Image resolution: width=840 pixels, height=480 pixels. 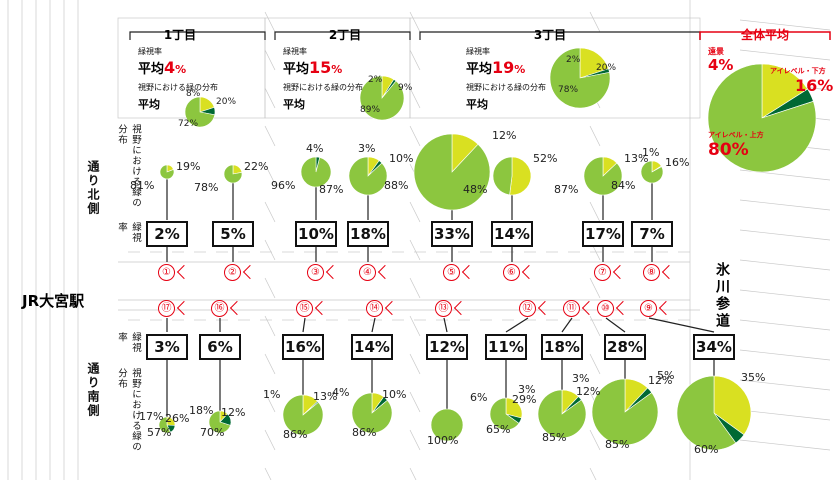 What do you see at coordinates (728, 150) in the screenshot?
I see `overall-eye-upper-value: 80%` at bounding box center [728, 150].